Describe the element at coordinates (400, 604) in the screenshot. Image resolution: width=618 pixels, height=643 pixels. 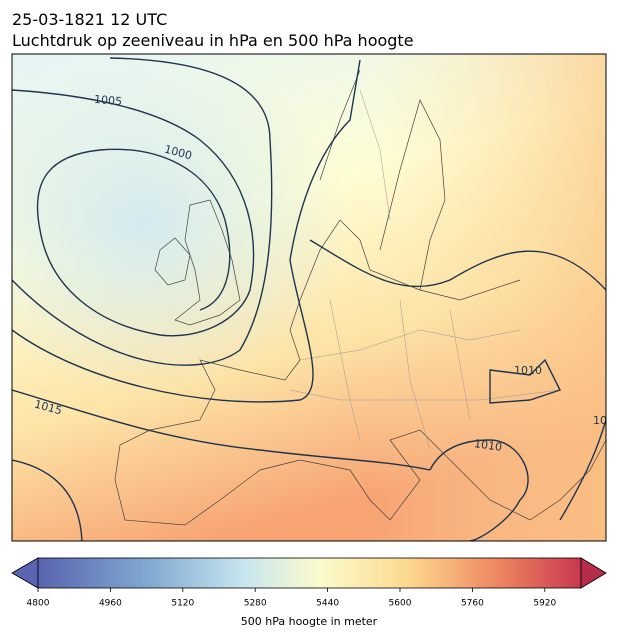
I see `colorbar-tick-label: 5600` at that location.